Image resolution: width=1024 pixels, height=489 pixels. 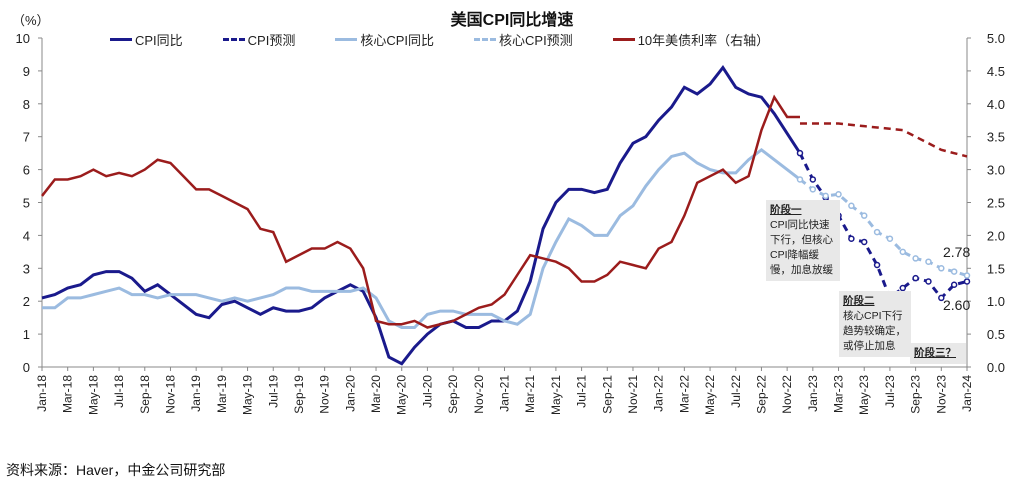 I want to click on x-tick-label: Jan-23, so click(x=813, y=393).